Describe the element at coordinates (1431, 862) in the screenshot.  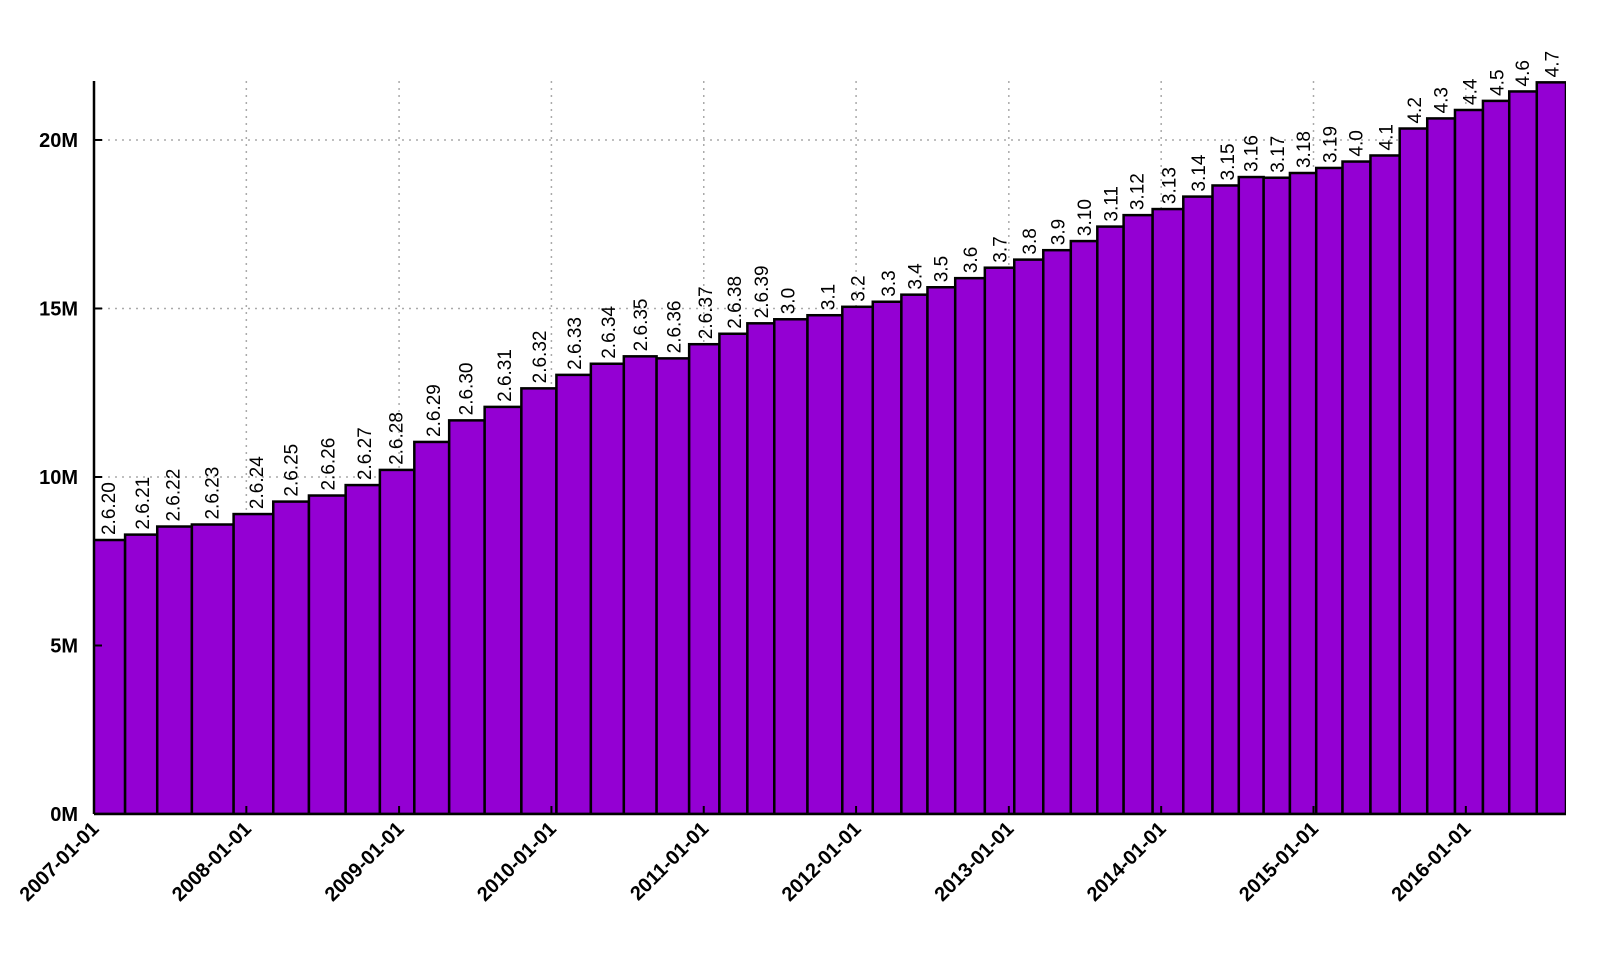
I see `x-tick-label: 2016-01-01` at that location.